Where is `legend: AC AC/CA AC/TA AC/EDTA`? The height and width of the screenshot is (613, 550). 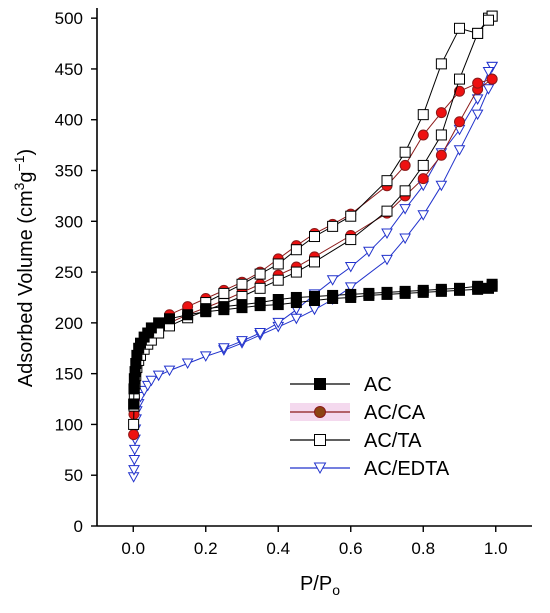
legend: AC AC/CA AC/TA AC/EDTA is located at coordinates (370, 427).